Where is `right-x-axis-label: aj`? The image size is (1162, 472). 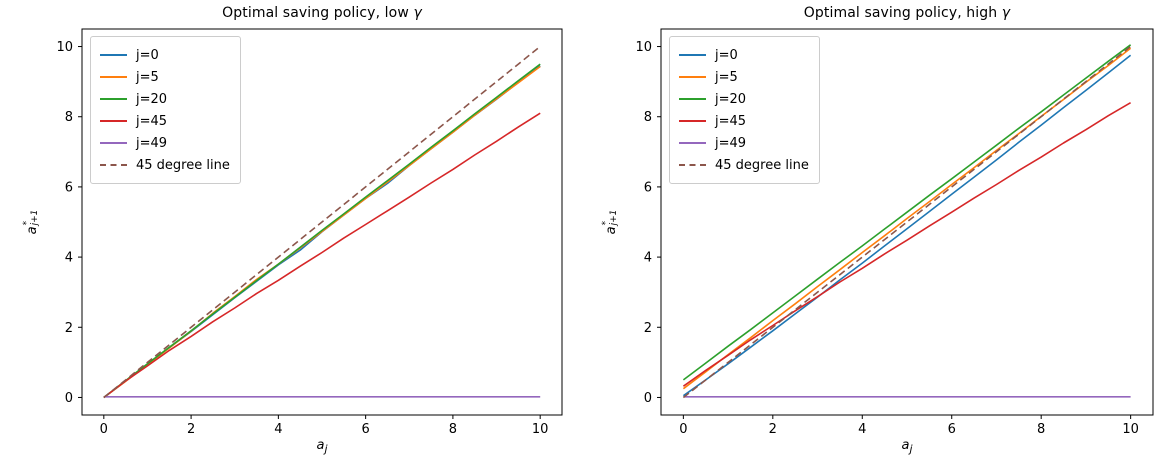
right-x-axis-label: aj is located at coordinates (907, 447).